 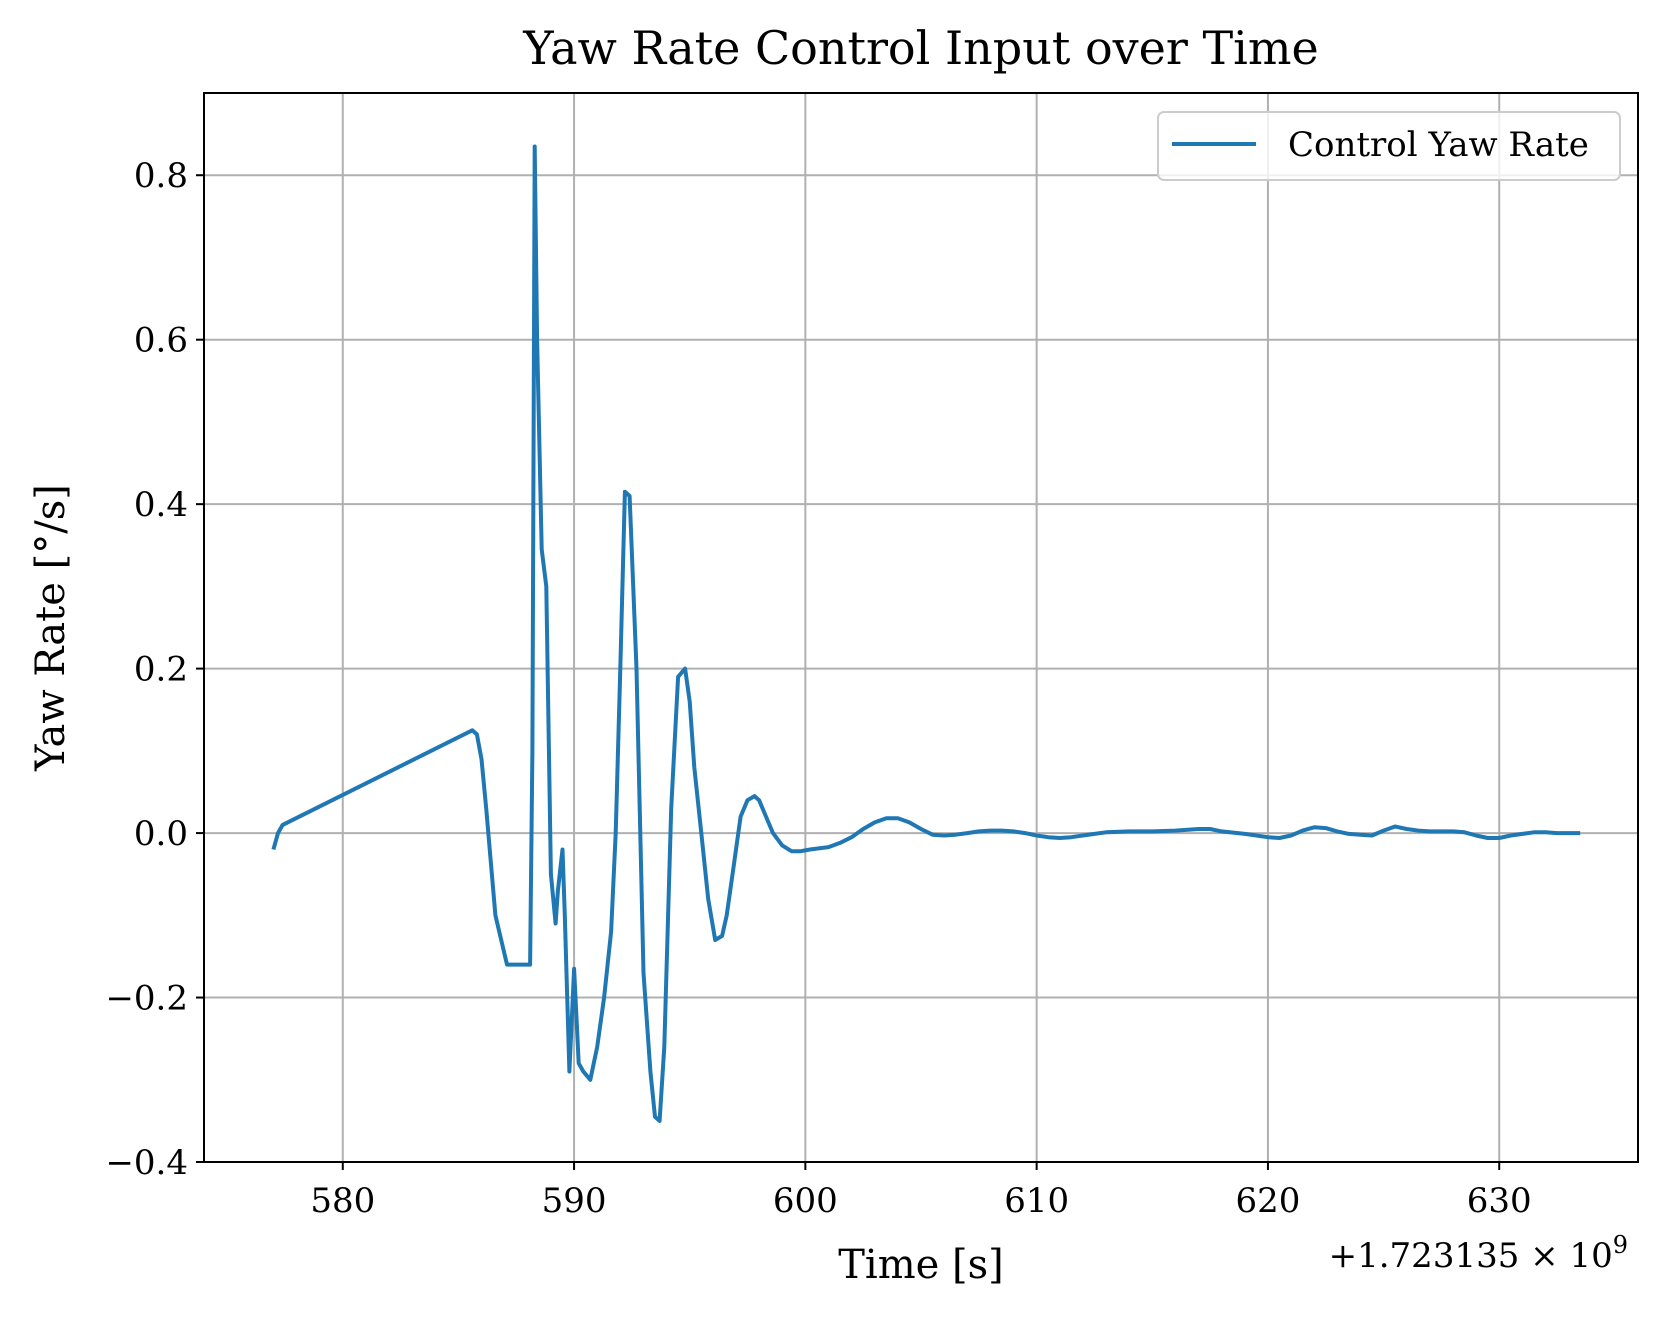 I want to click on x-tick-label: 630, so click(x=1499, y=1201).